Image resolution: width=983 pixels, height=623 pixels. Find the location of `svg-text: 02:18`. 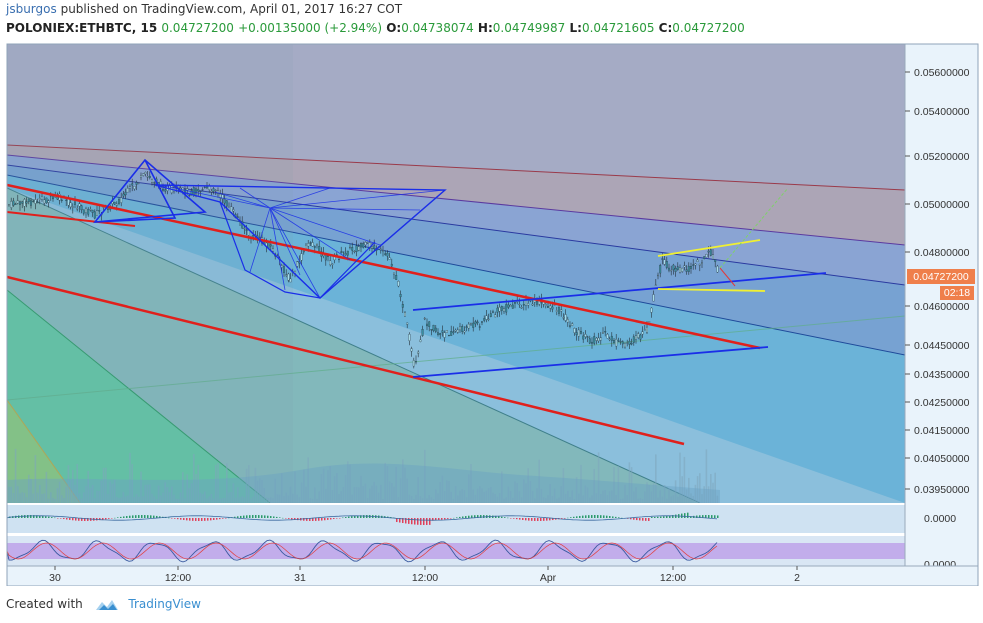

svg-text: 02:18 is located at coordinates (957, 293).